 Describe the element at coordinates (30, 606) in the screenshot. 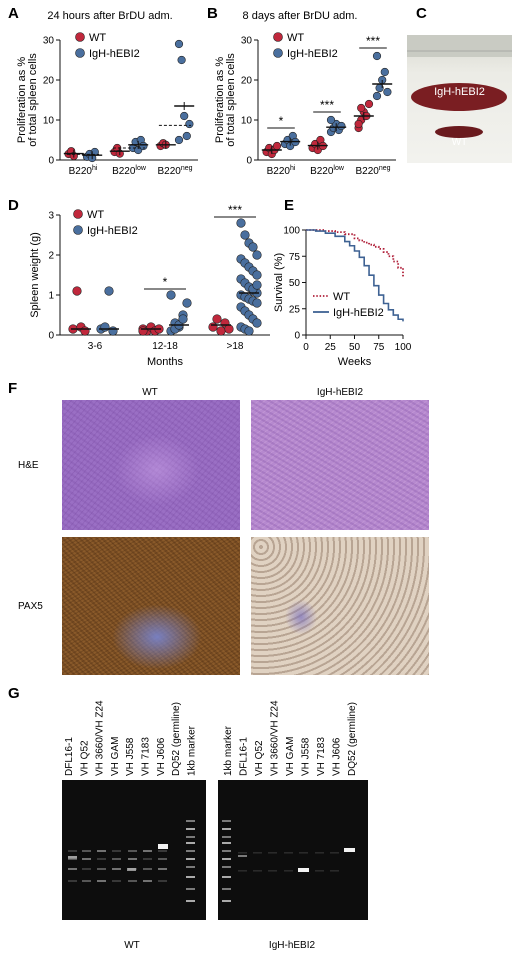

I see `histo-row-pax5: PAX5` at that location.